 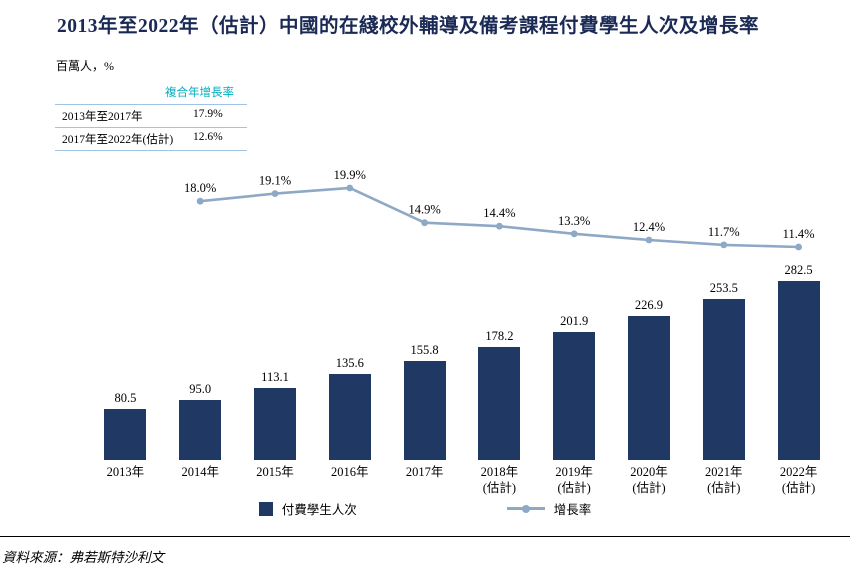 I want to click on category-label: 2022年 (估計), so click(x=798, y=480).